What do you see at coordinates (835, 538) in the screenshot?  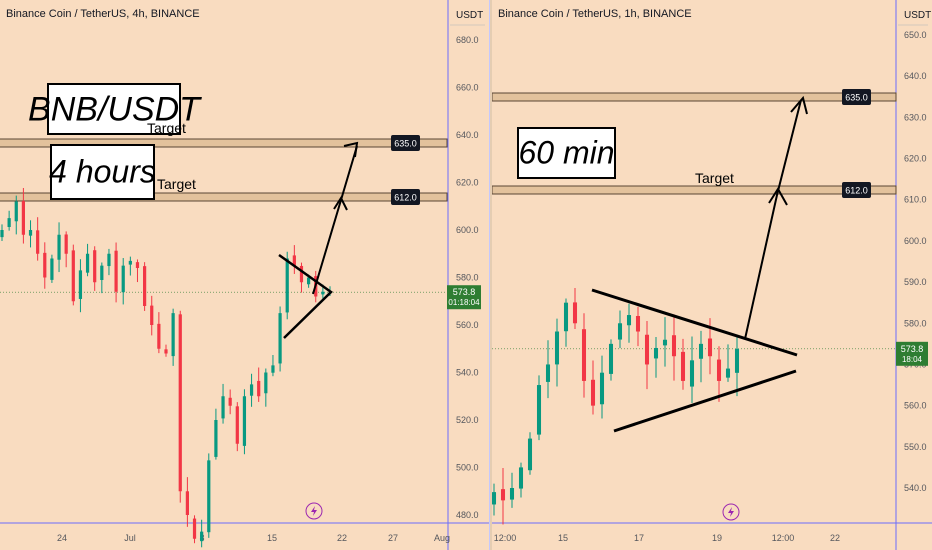 I see `x-tick-label: 22` at bounding box center [835, 538].